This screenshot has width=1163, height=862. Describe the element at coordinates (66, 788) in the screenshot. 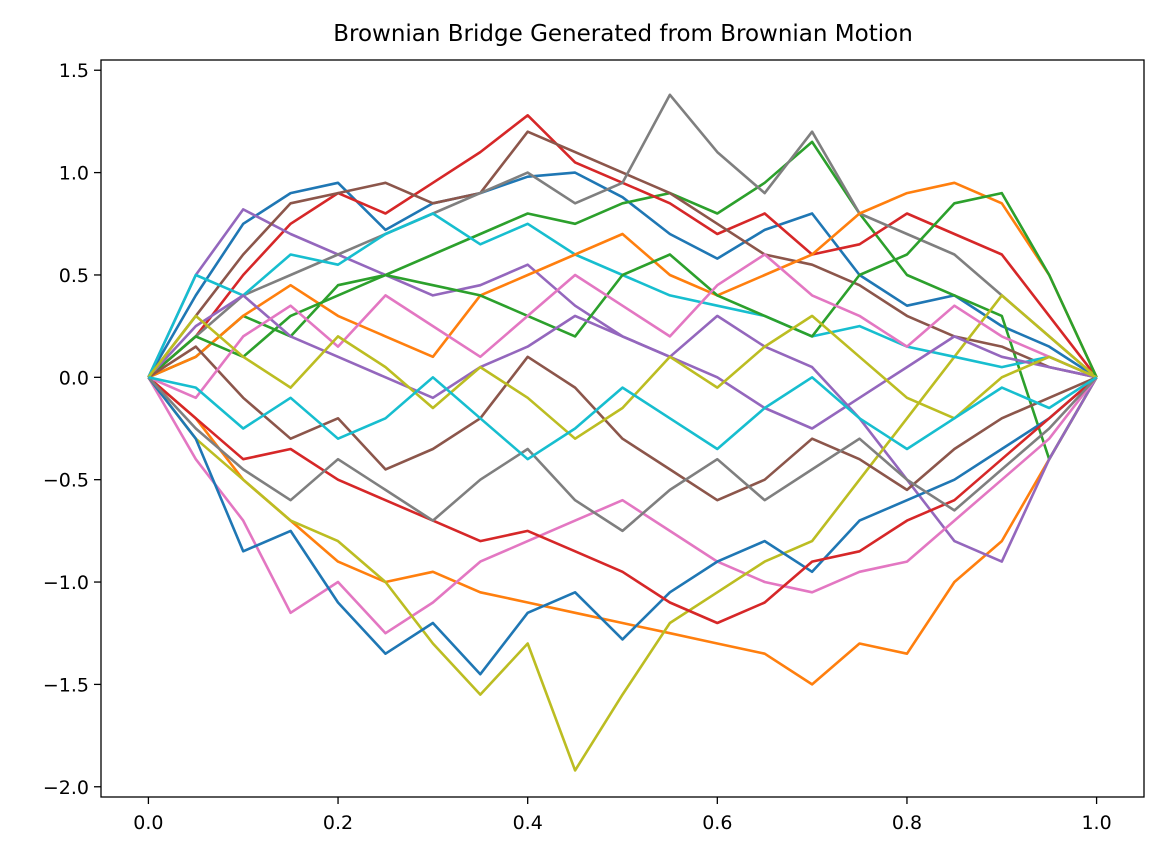

I see `y-tick-label: −2.0` at that location.